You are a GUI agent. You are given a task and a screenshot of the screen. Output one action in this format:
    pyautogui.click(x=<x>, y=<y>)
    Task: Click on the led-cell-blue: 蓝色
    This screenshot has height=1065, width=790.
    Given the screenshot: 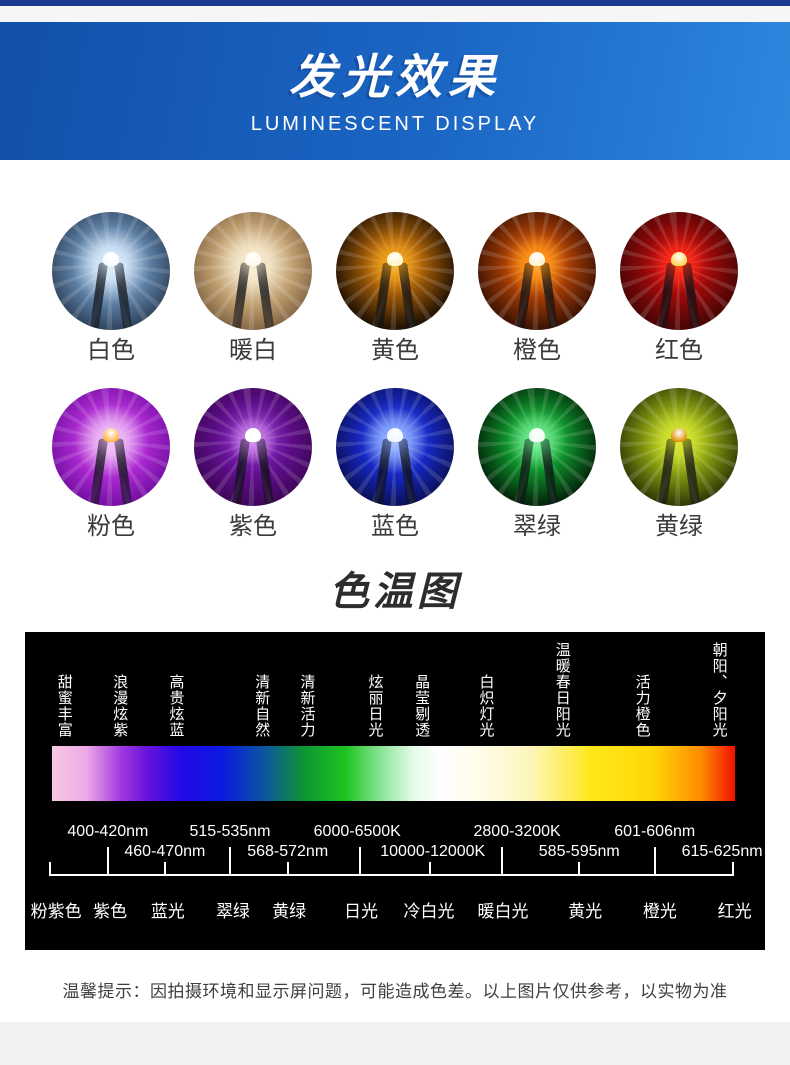 What is the action you would take?
    pyautogui.click(x=395, y=464)
    